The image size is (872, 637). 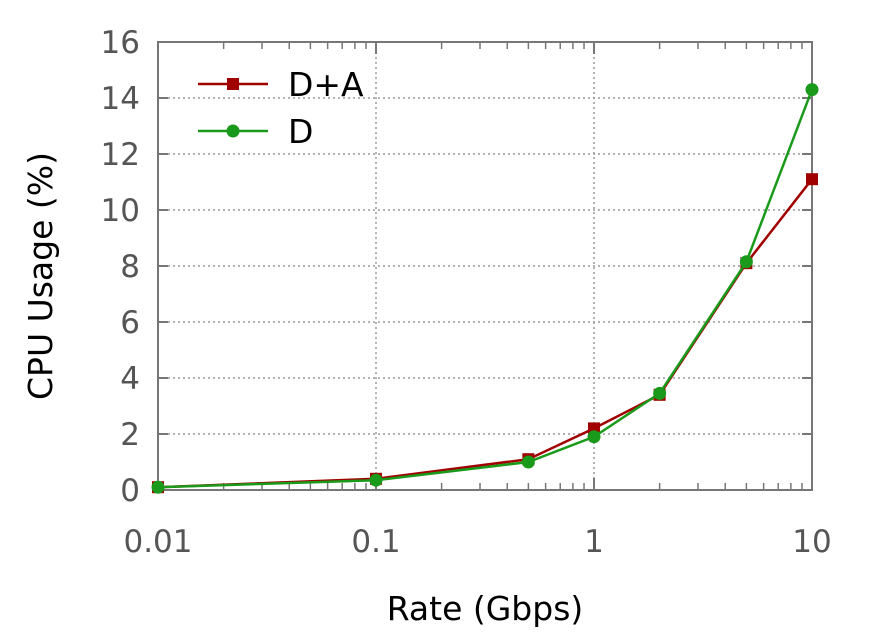 What do you see at coordinates (157, 542) in the screenshot?
I see `x-tick-label: 0.01` at bounding box center [157, 542].